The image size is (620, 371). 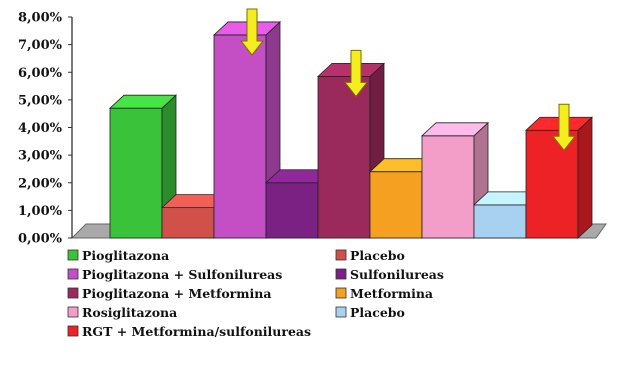 What do you see at coordinates (40, 100) in the screenshot?
I see `y-tick-label: 5,00%` at bounding box center [40, 100].